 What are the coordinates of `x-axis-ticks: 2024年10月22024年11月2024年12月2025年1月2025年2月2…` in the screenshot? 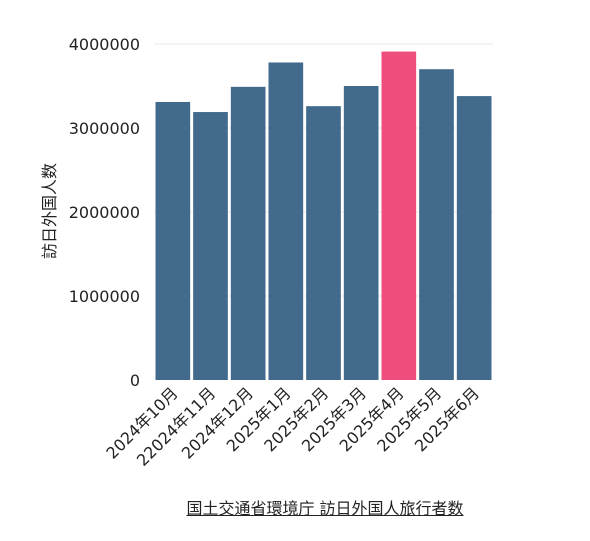 It's located at (292, 426).